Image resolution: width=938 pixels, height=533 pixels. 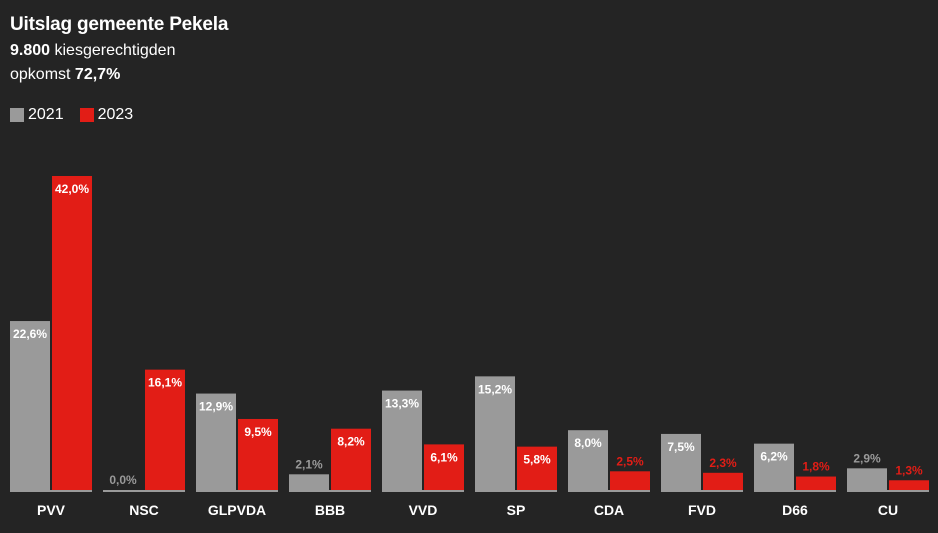 What do you see at coordinates (681, 447) in the screenshot?
I see `data-label-2021-fvd: 7,5%` at bounding box center [681, 447].